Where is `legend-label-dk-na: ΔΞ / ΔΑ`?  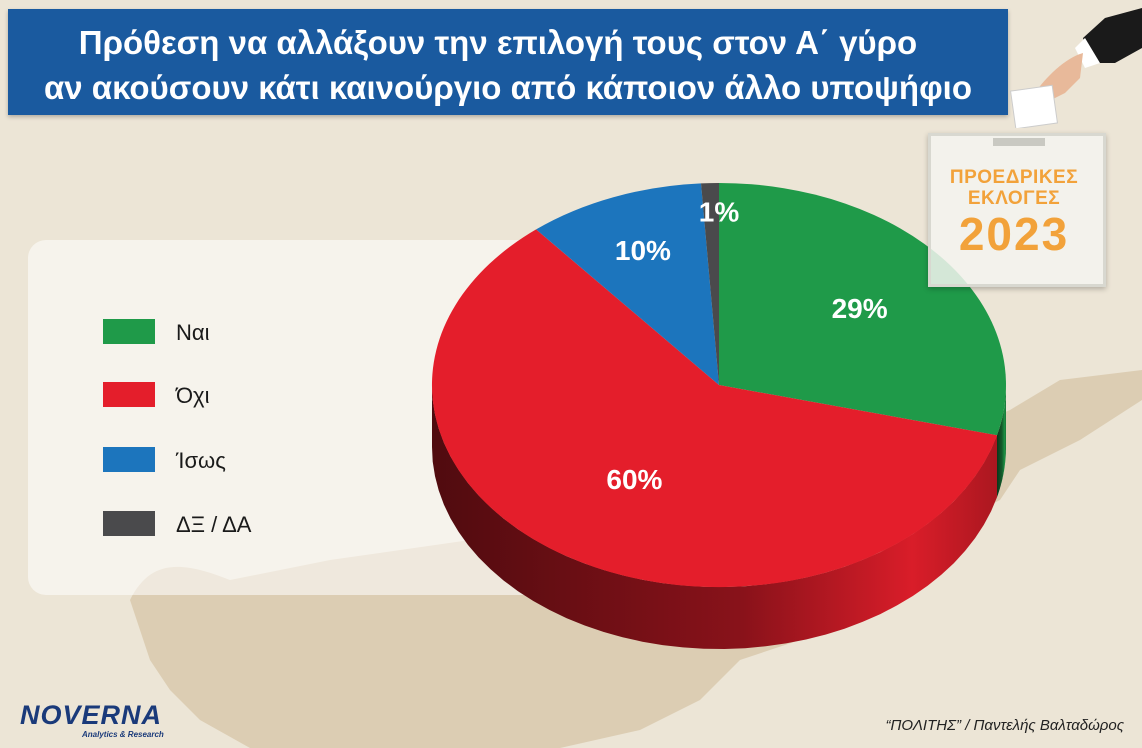
legend-label-dk-na: ΔΞ / ΔΑ is located at coordinates (214, 524).